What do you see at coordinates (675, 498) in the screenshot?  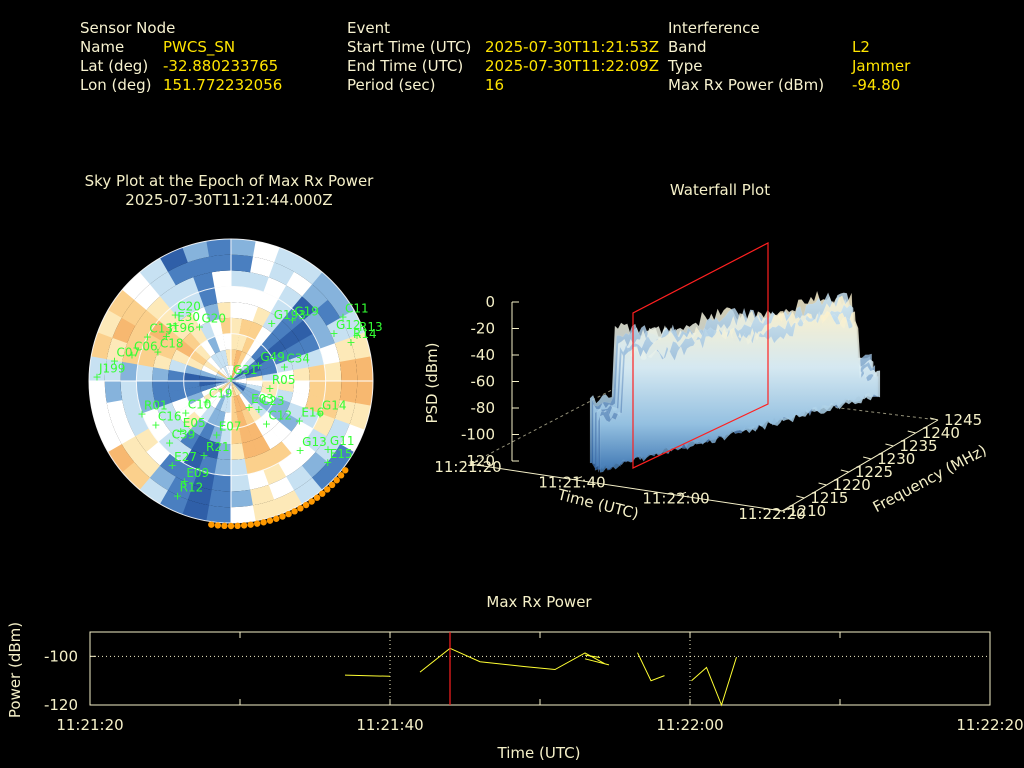 I see `waterfall-x-tick: 11:22:00` at bounding box center [675, 498].